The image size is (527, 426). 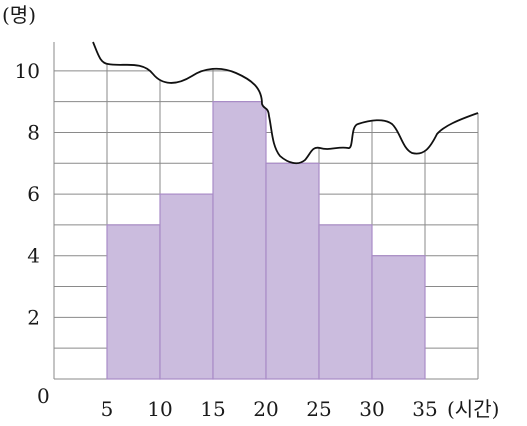 I want to click on y-axis-label: (명), so click(x=19, y=15).